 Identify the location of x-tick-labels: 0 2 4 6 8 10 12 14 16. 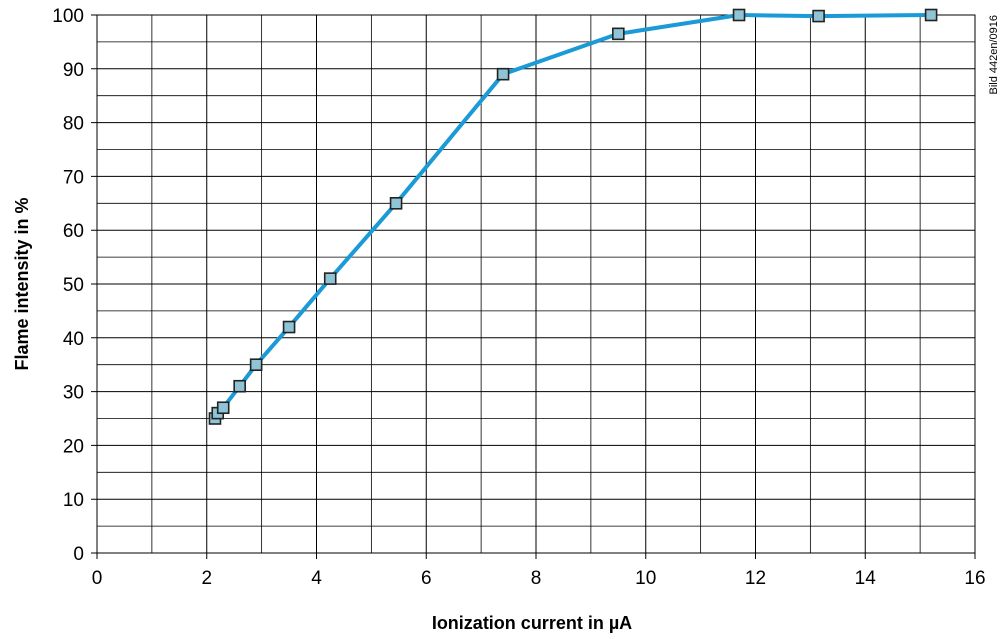
(539, 578).